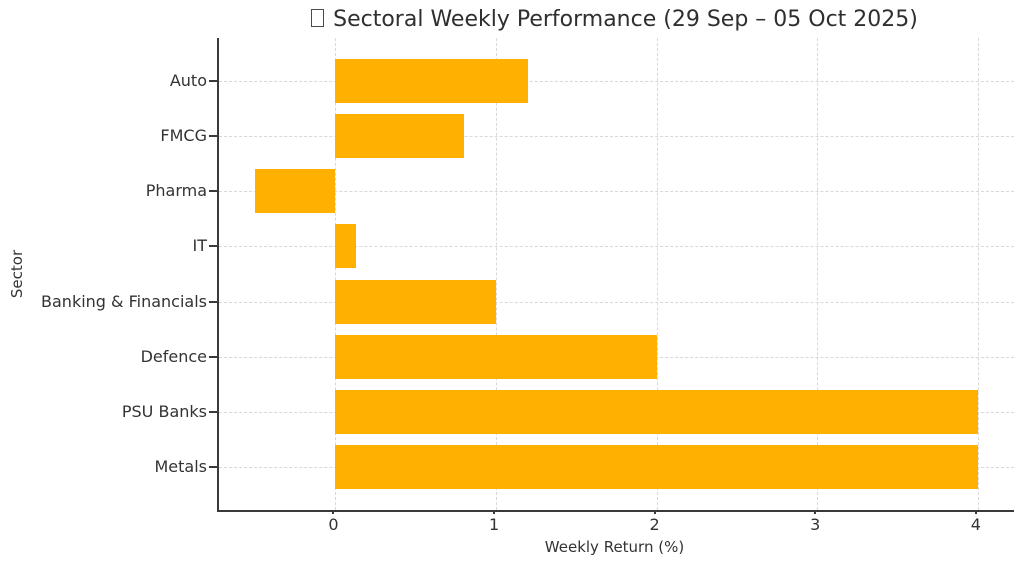  What do you see at coordinates (213, 80) in the screenshot?
I see `y-tick-mark-auto` at bounding box center [213, 80].